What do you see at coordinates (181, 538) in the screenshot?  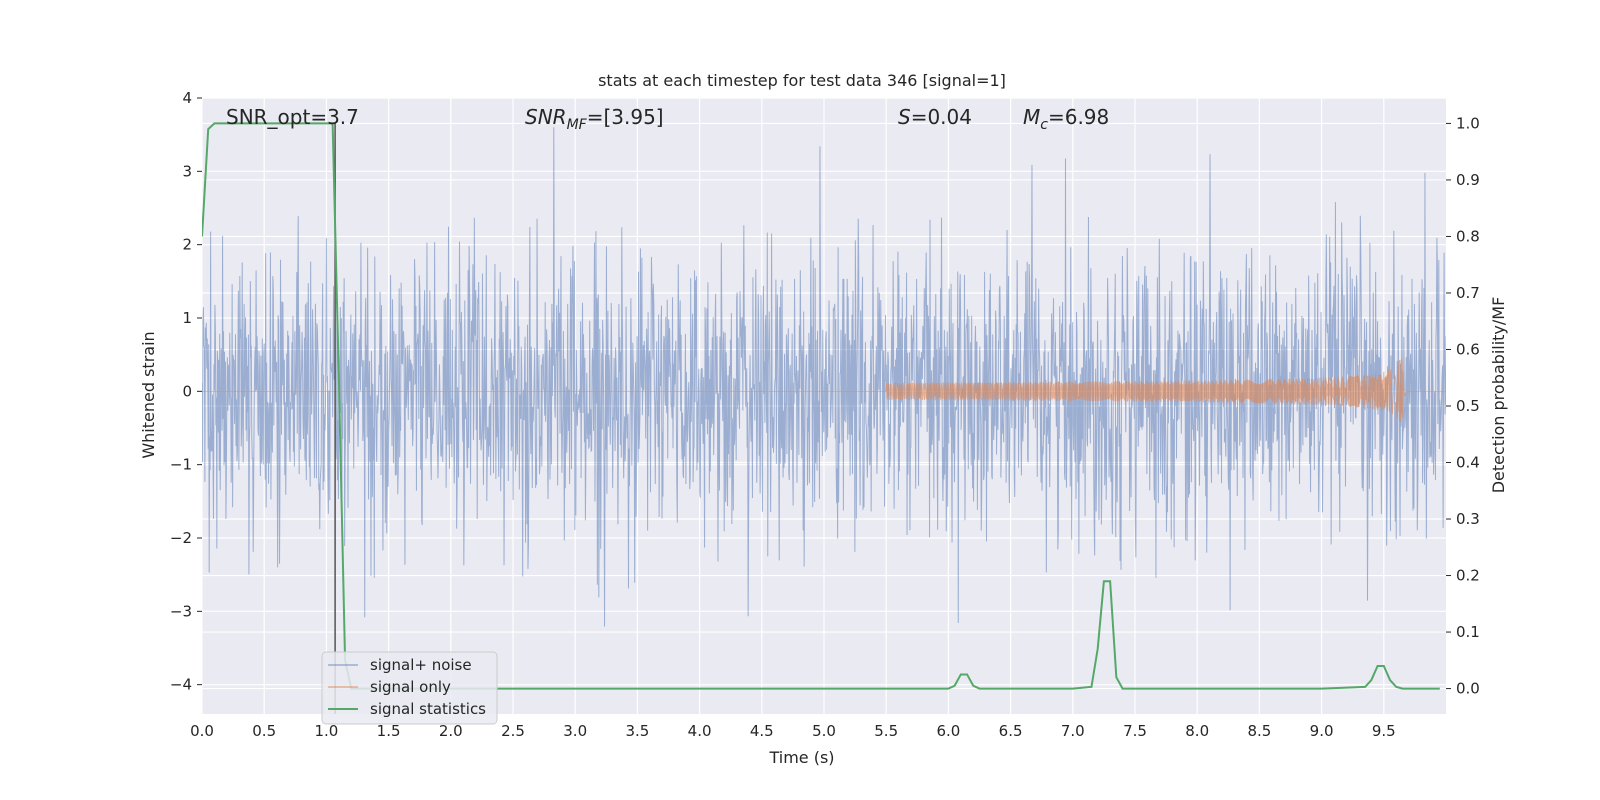 I see `y-tick-label: −2` at bounding box center [181, 538].